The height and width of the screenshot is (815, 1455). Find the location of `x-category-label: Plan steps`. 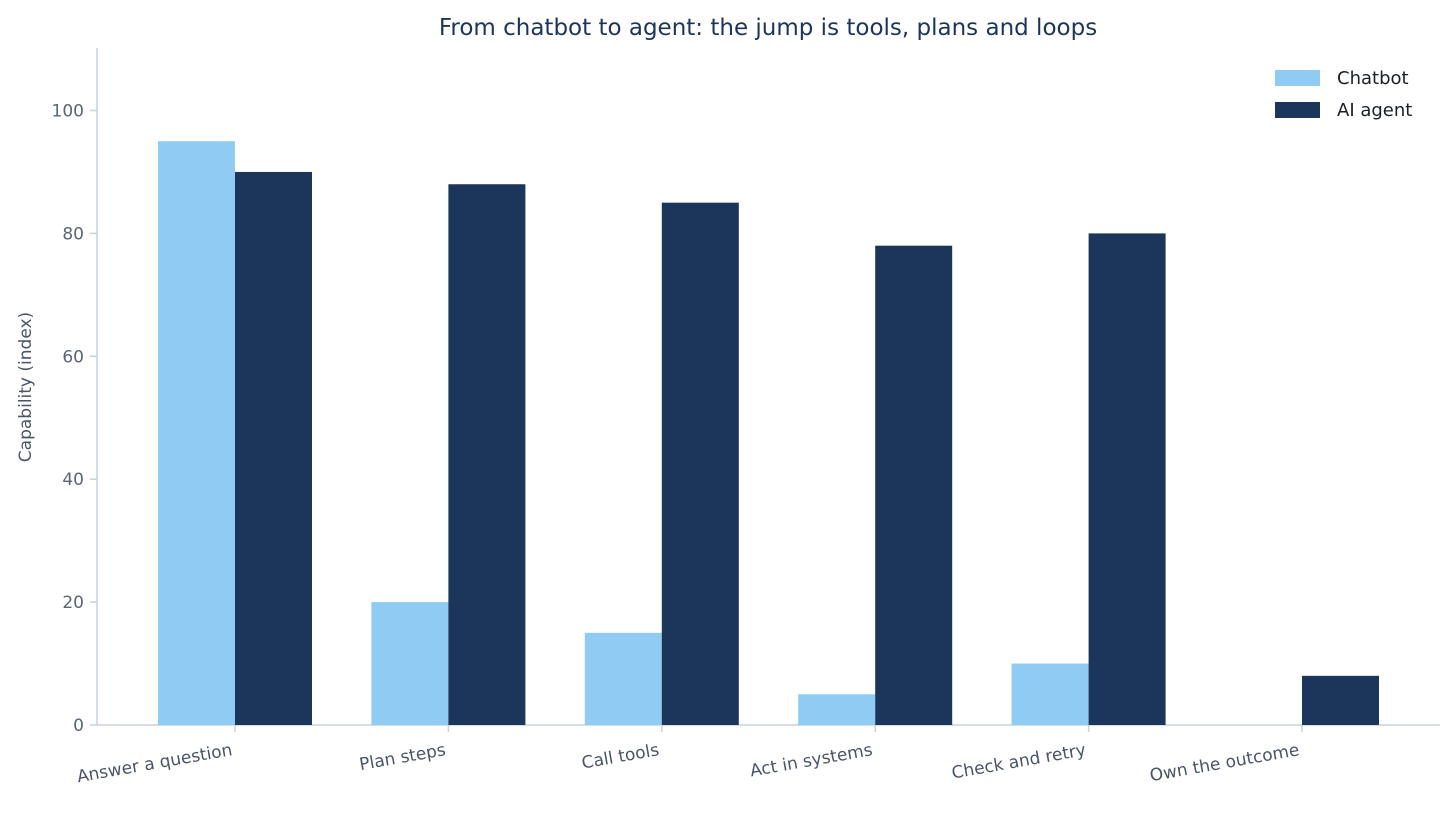

x-category-label: Plan steps is located at coordinates (402, 757).